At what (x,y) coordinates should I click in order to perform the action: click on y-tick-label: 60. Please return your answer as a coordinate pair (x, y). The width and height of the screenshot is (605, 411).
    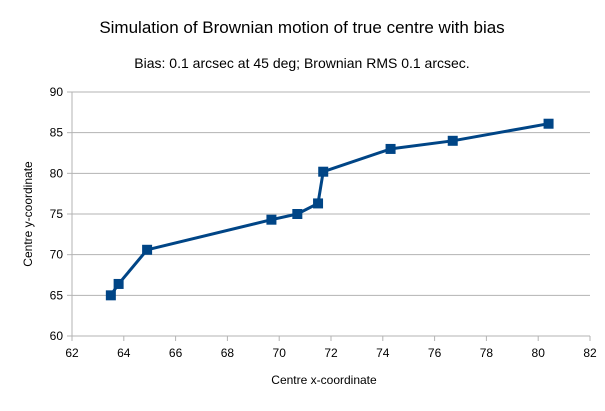
    Looking at the image, I should click on (57, 336).